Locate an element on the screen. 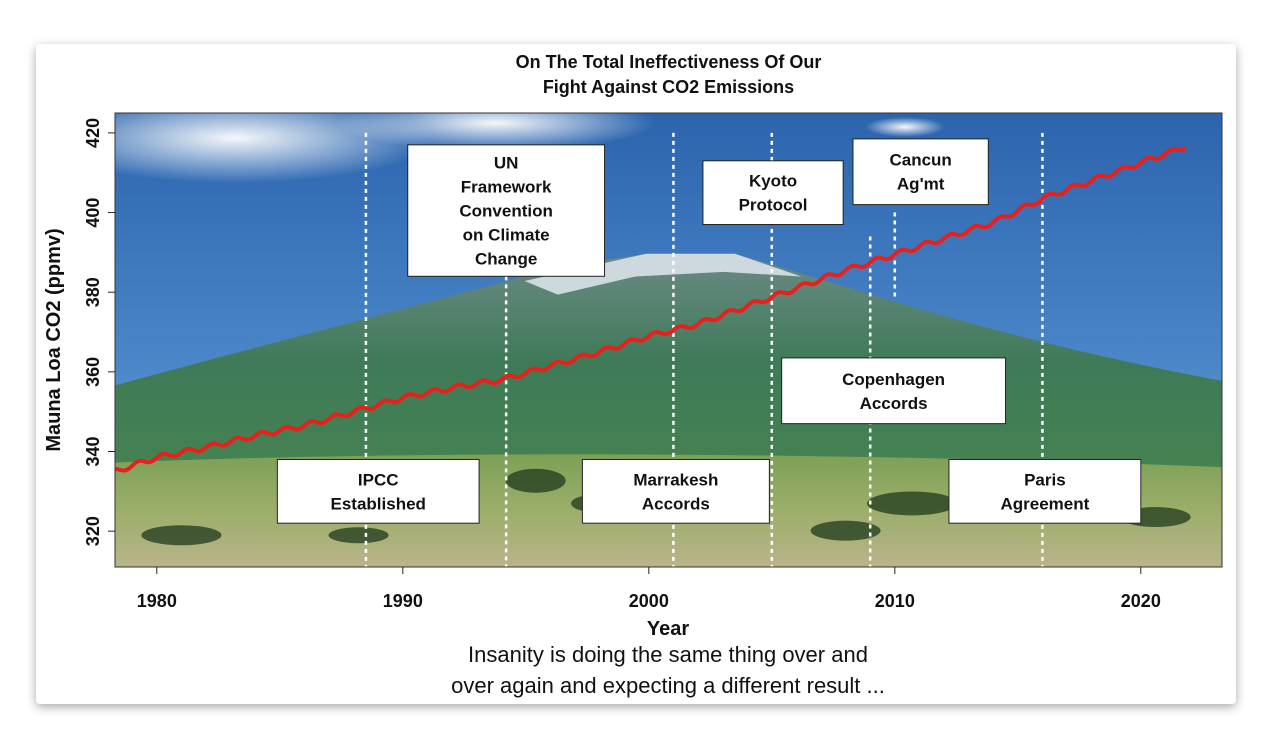 The image size is (1272, 748). annotation-text: UN is located at coordinates (506, 163).